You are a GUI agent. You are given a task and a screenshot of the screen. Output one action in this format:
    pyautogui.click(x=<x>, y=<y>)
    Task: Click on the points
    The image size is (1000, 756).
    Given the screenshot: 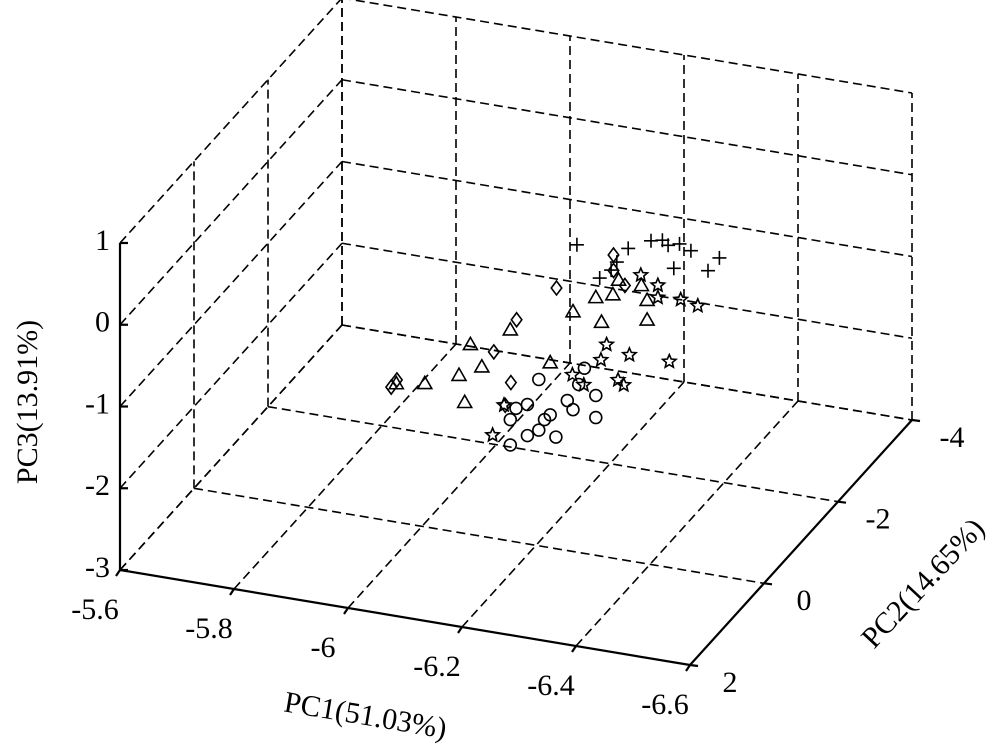 What is the action you would take?
    pyautogui.click(x=555, y=342)
    